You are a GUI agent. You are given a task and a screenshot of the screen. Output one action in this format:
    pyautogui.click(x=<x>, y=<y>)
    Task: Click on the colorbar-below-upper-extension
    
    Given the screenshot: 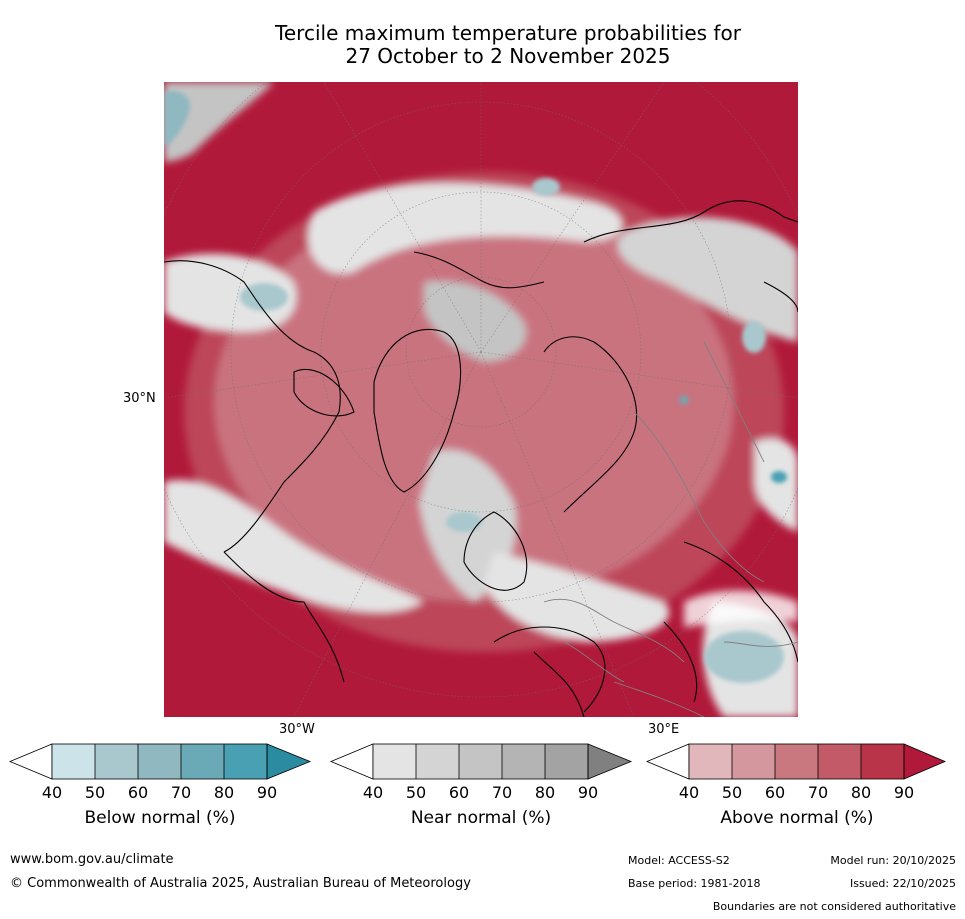 What is the action you would take?
    pyautogui.click(x=289, y=761)
    